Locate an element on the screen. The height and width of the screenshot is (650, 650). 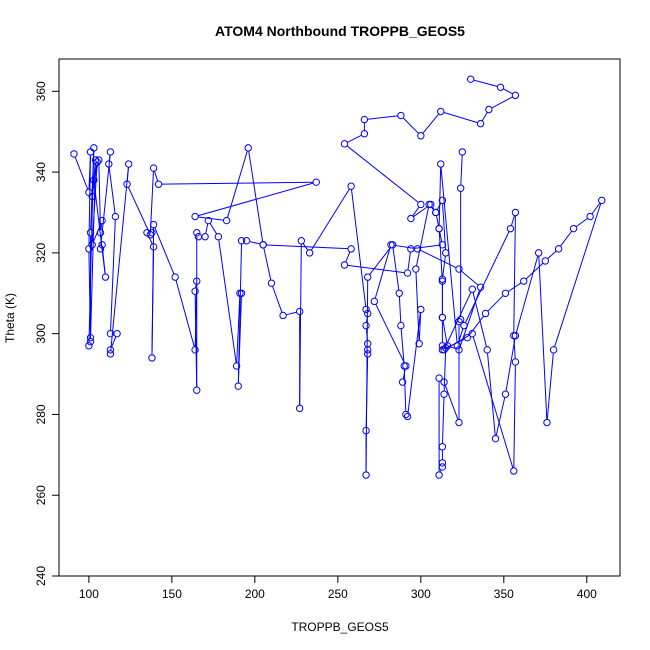
x-axis-label: TROPPB_GEOS5 is located at coordinates (340, 627).